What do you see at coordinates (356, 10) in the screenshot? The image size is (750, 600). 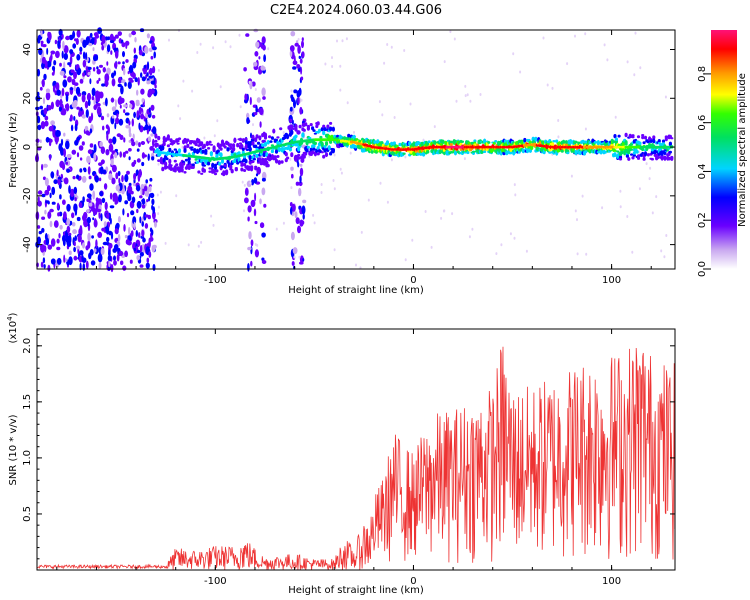 I see `chart-title: C2E4.2024.060.03.44.G06` at bounding box center [356, 10].